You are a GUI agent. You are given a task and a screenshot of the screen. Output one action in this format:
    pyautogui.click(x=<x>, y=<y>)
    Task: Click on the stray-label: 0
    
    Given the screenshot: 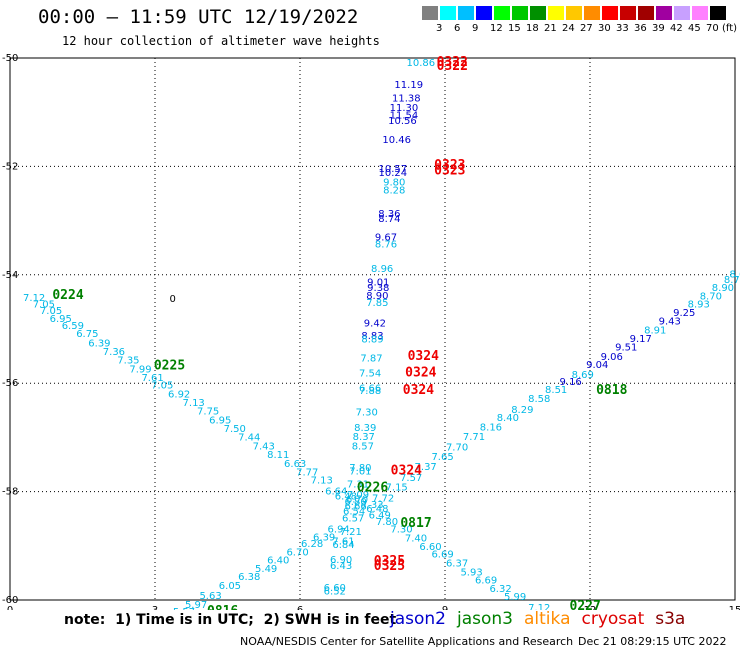 What is the action you would take?
    pyautogui.click(x=173, y=299)
    